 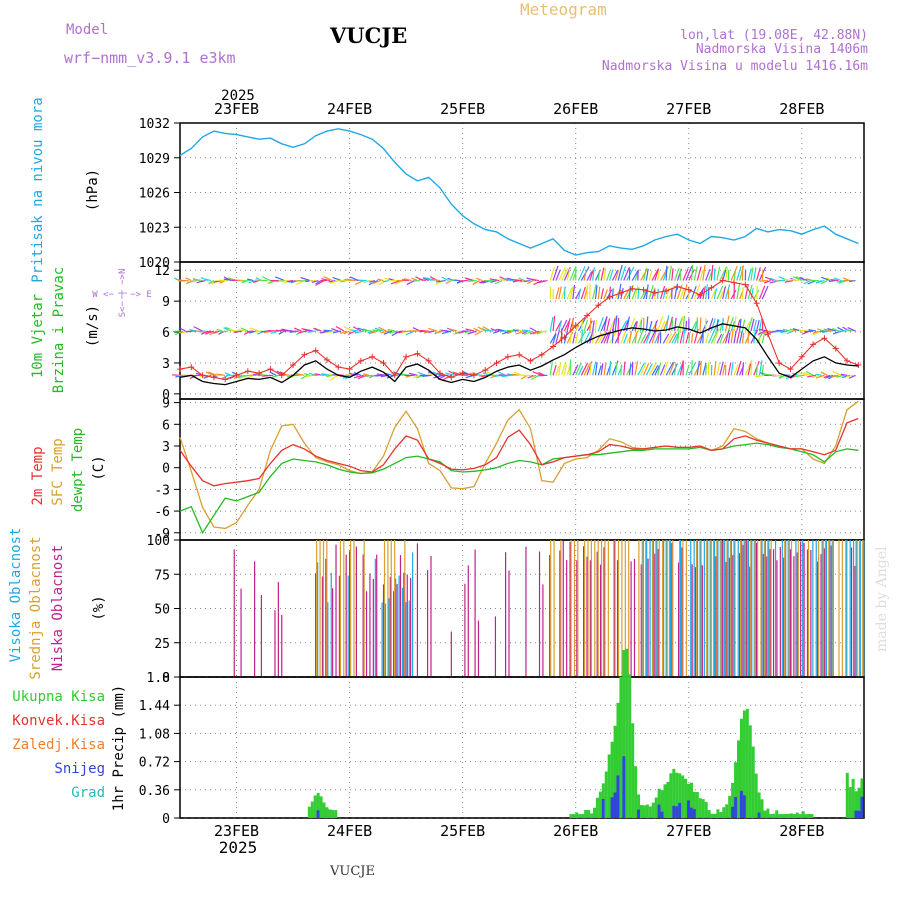 What do you see at coordinates (162, 610) in the screenshot?
I see `cloud-ytick-label: 50` at bounding box center [162, 610].